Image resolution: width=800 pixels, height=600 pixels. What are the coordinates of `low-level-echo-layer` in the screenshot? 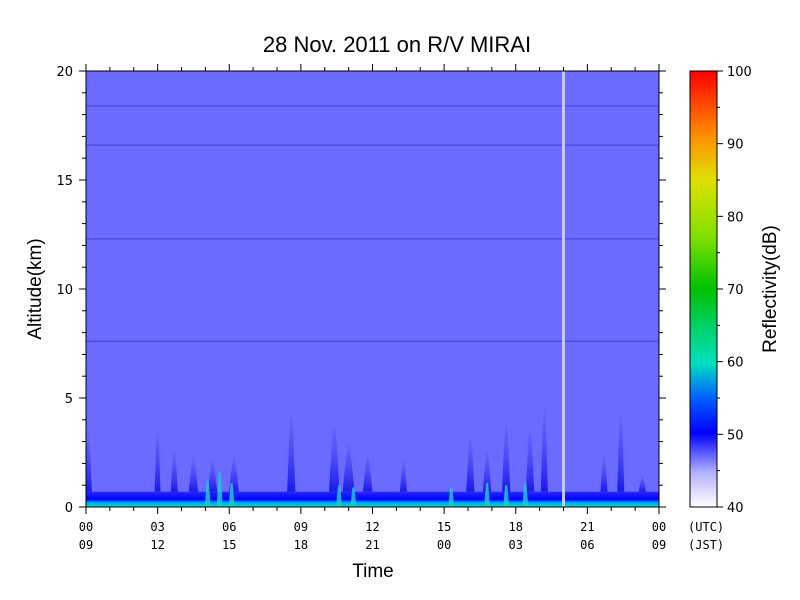 It's located at (372, 499).